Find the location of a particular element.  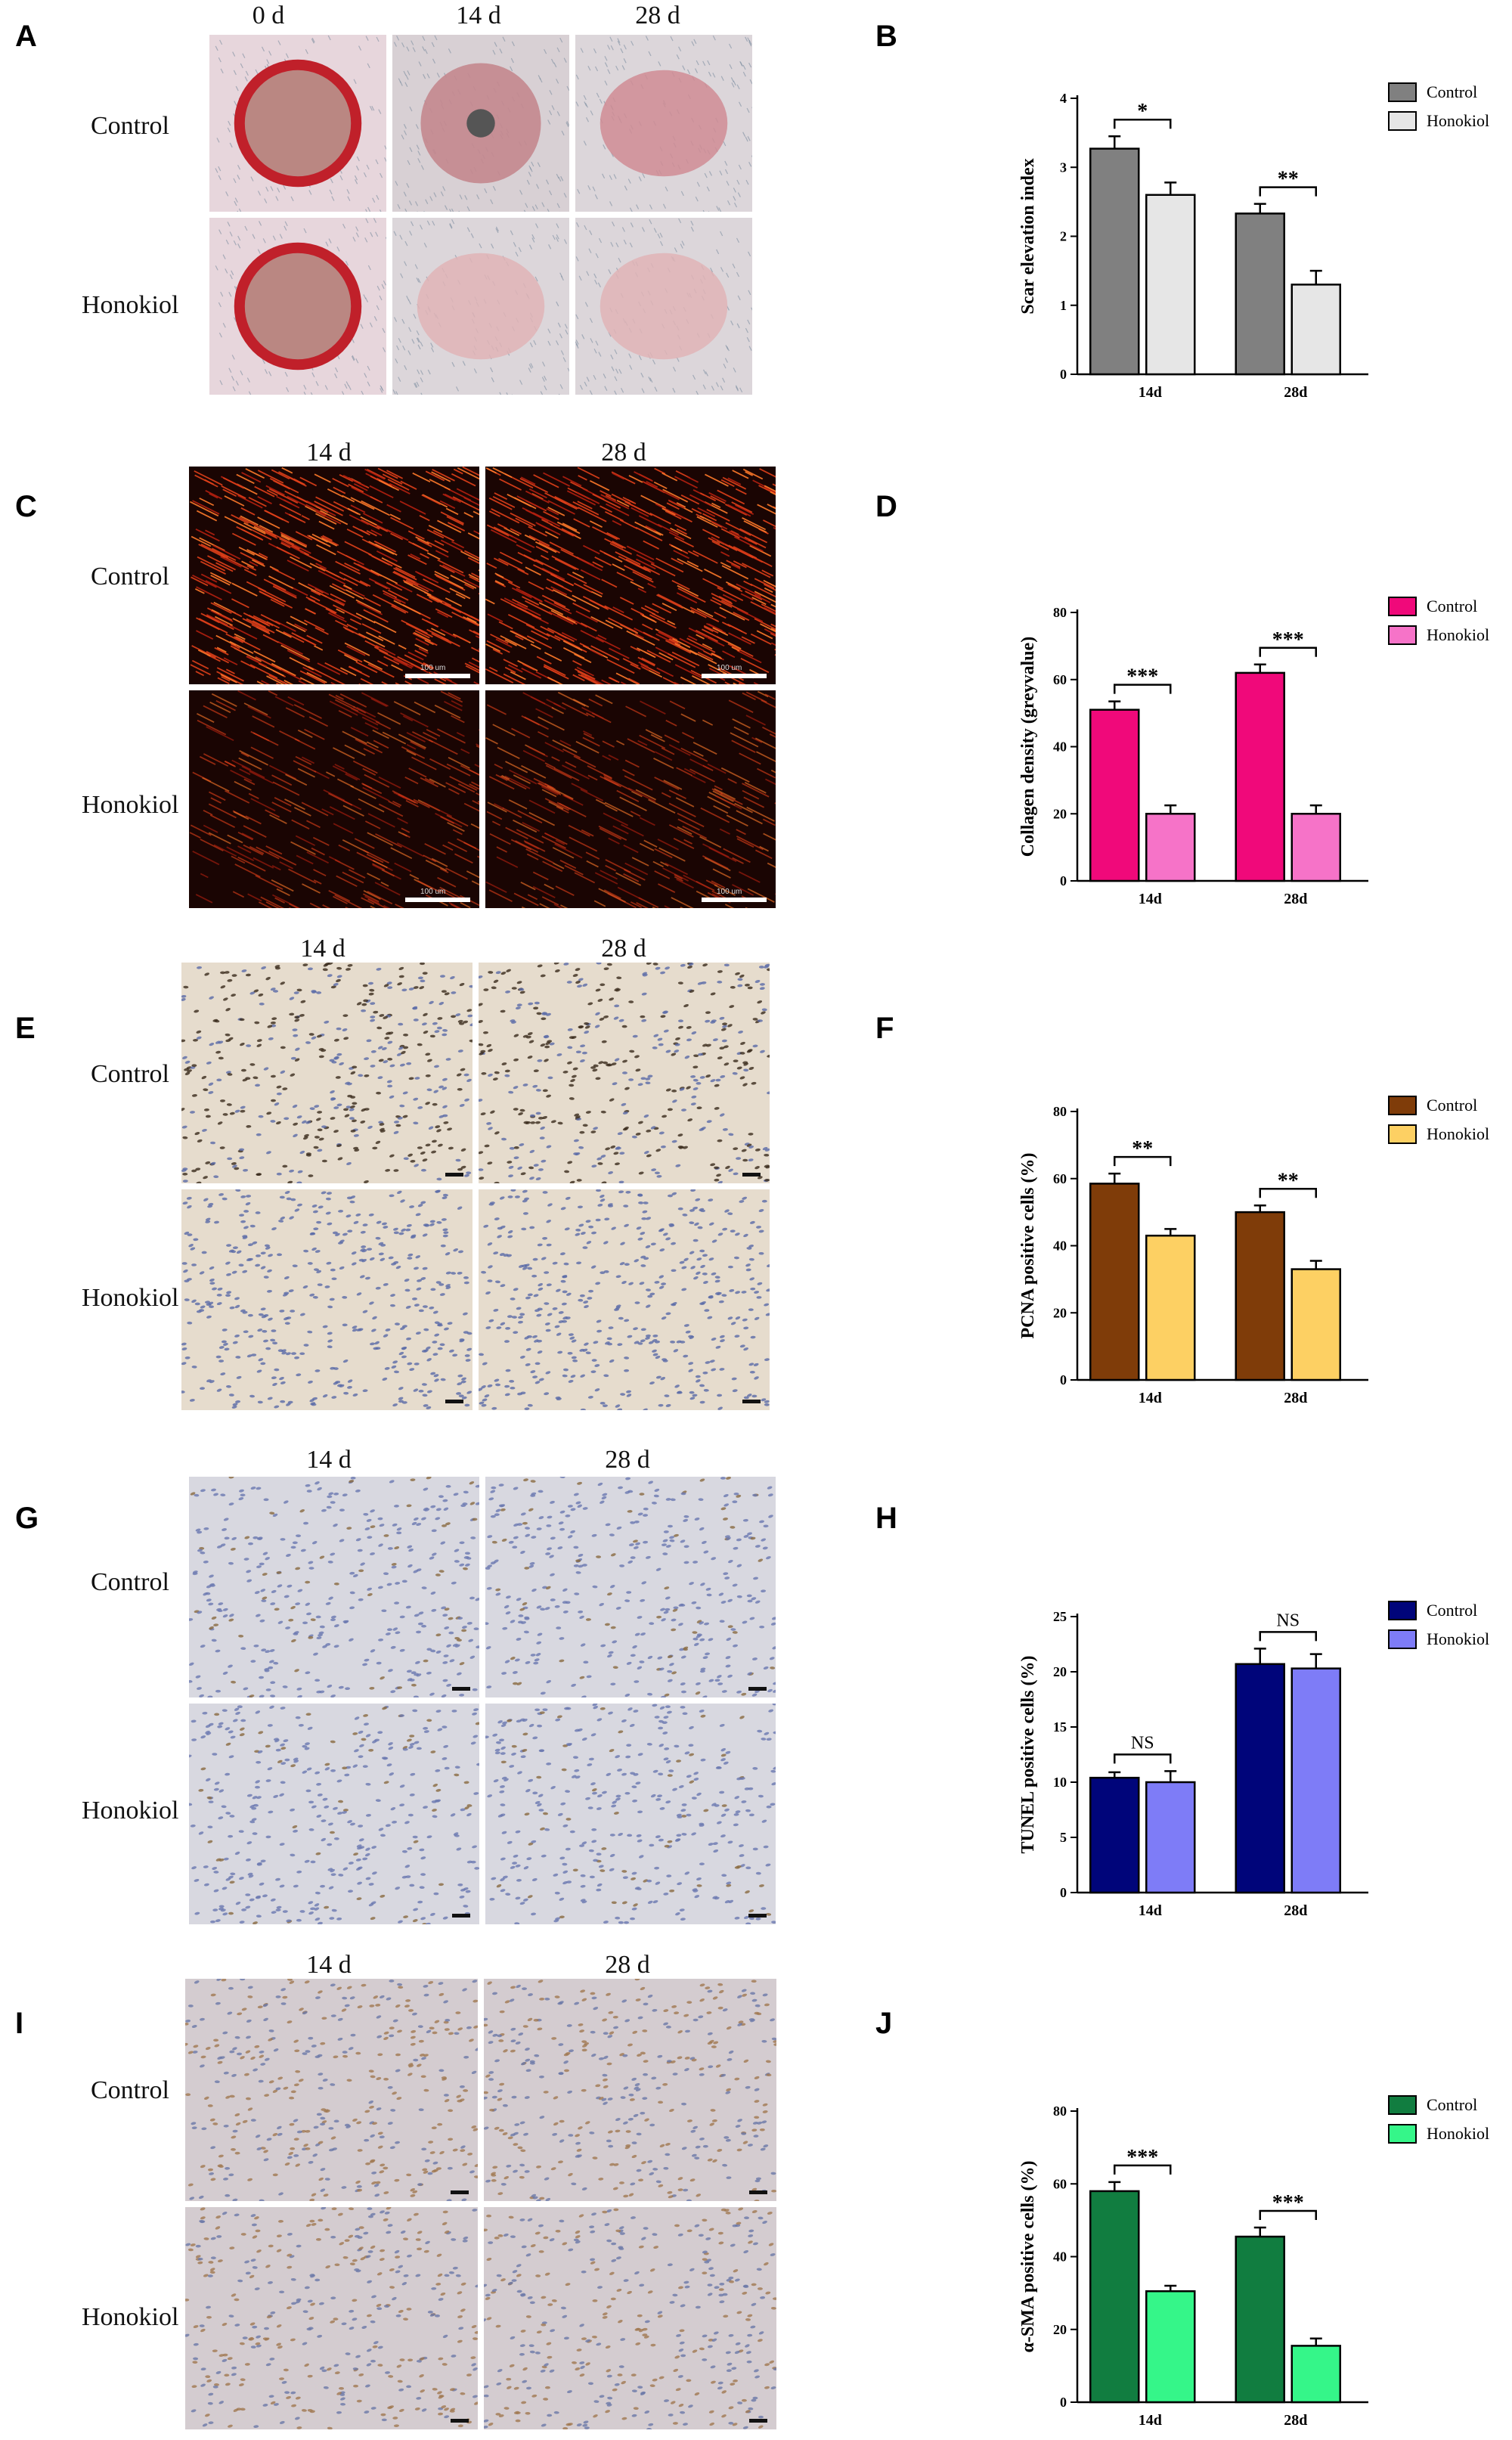

y-tick-label: 0 is located at coordinates (1063, 1892).